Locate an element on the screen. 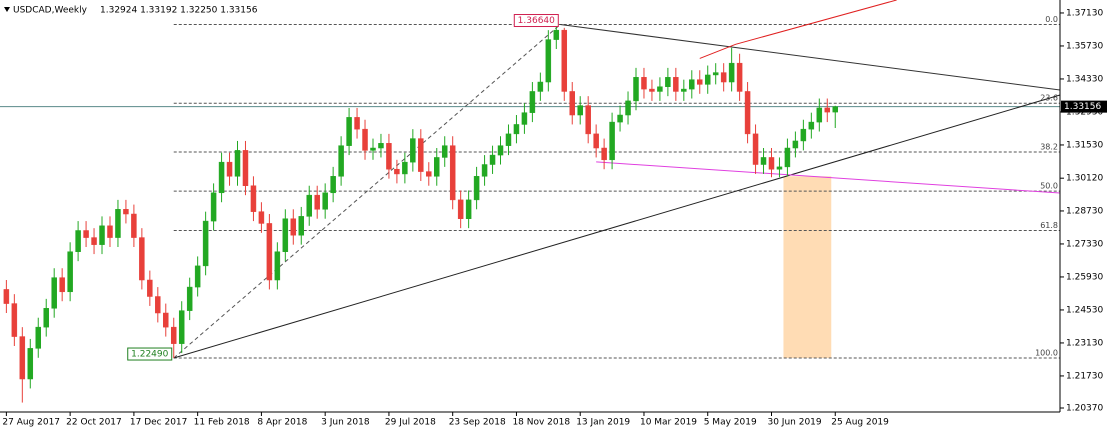 The width and height of the screenshot is (1107, 435). fib-label: 61.8 is located at coordinates (1049, 225).